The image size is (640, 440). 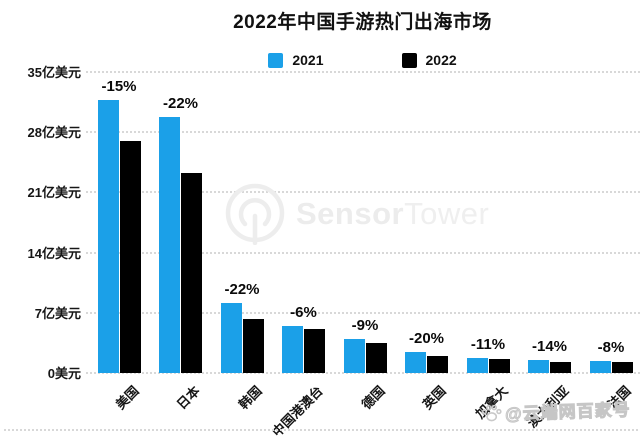 I want to click on x-axis-label: 韩国, so click(x=250, y=397).